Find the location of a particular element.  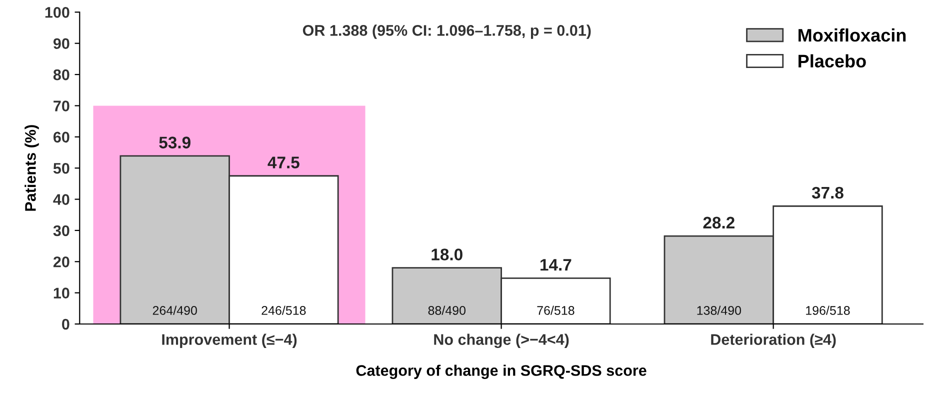

y-tick-label: 30 is located at coordinates (61, 230).